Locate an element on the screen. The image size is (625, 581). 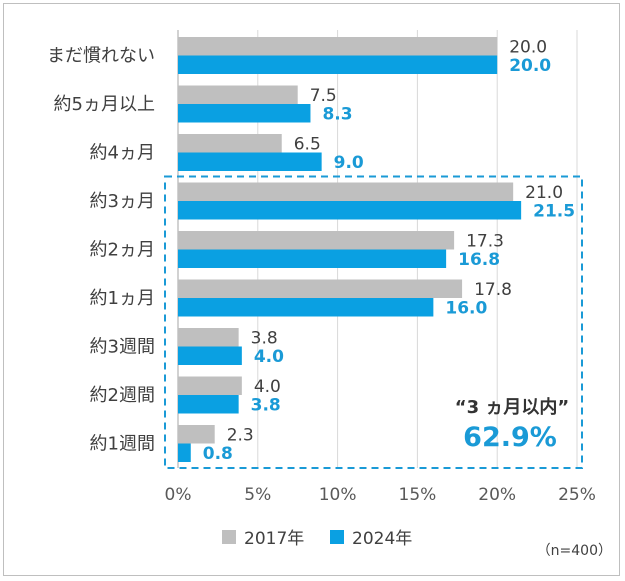
data-label: 9.0 is located at coordinates (349, 163).